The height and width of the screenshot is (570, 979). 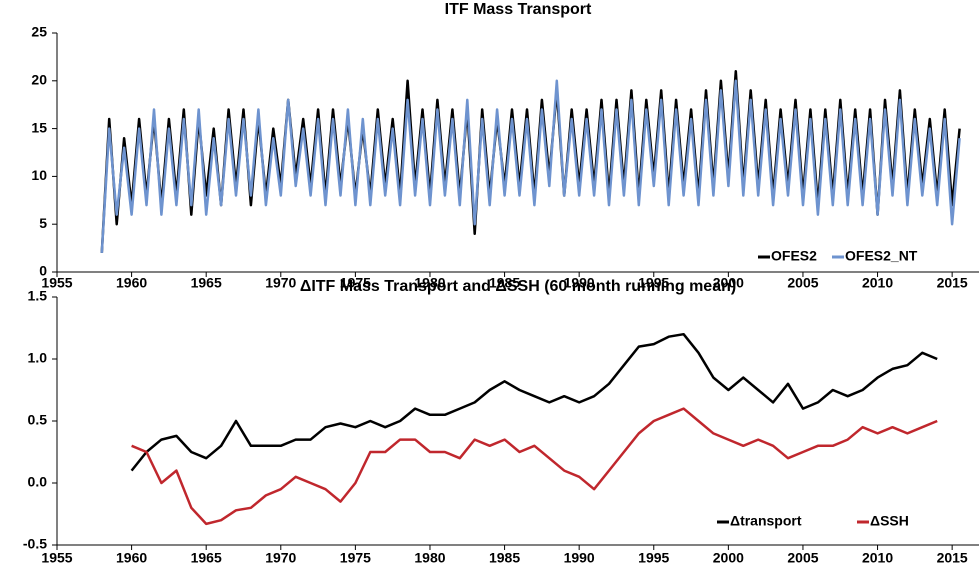 What do you see at coordinates (518, 9) in the screenshot?
I see `chart-title: ITF Mass Transport` at bounding box center [518, 9].